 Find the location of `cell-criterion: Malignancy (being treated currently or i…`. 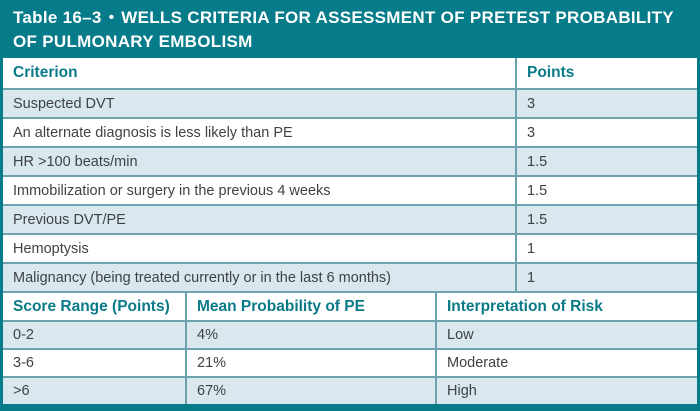

cell-criterion: Malignancy (being treated currently or i… is located at coordinates (202, 277).